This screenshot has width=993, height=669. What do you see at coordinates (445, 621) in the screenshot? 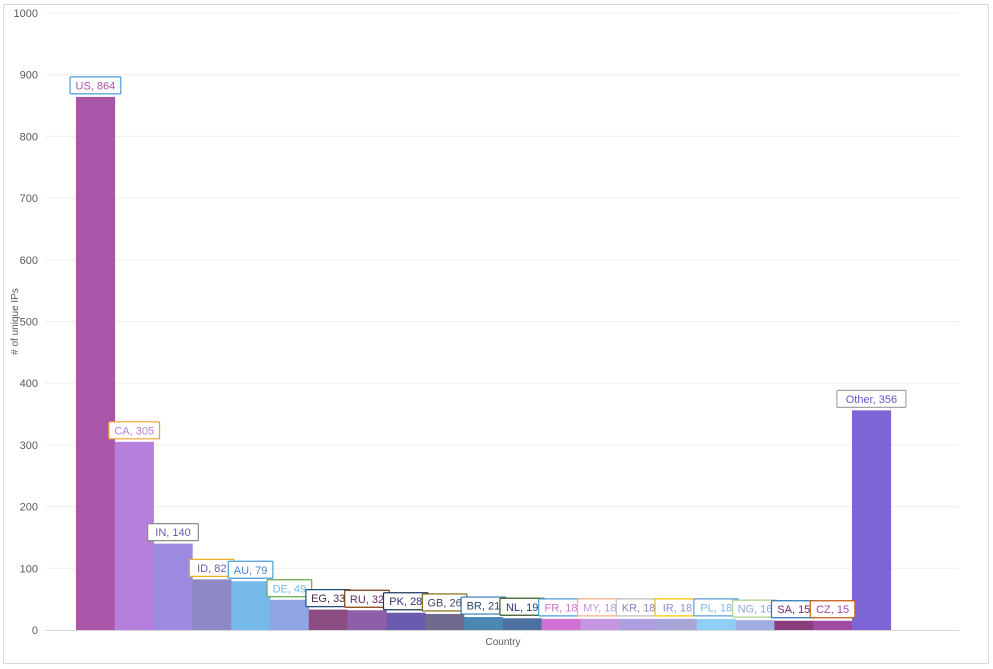
I see `bar-gb` at bounding box center [445, 621].